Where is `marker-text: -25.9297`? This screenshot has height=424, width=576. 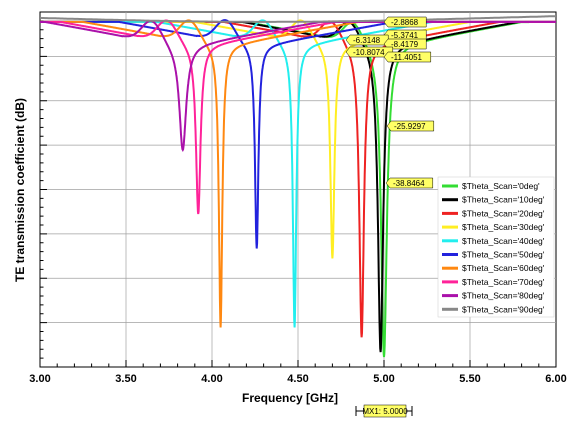 marker-text: -25.9297 is located at coordinates (410, 126).